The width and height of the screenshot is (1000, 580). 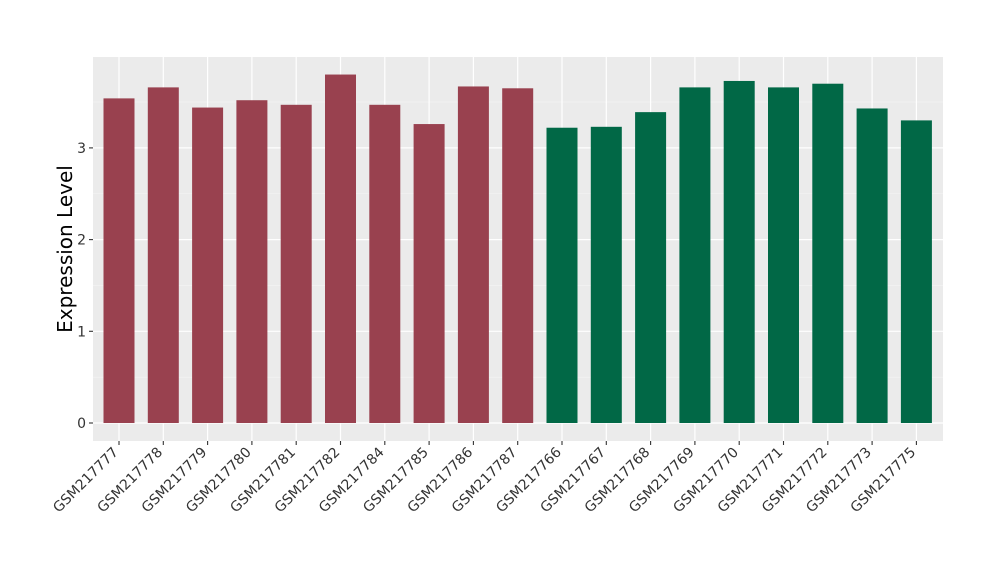 What do you see at coordinates (651, 268) in the screenshot?
I see `bar-GSM217768` at bounding box center [651, 268].